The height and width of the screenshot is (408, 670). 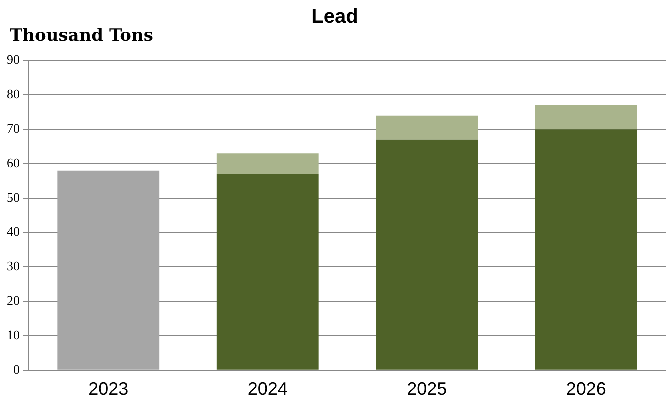 What do you see at coordinates (108, 389) in the screenshot?
I see `x-tick-label: 2023` at bounding box center [108, 389].